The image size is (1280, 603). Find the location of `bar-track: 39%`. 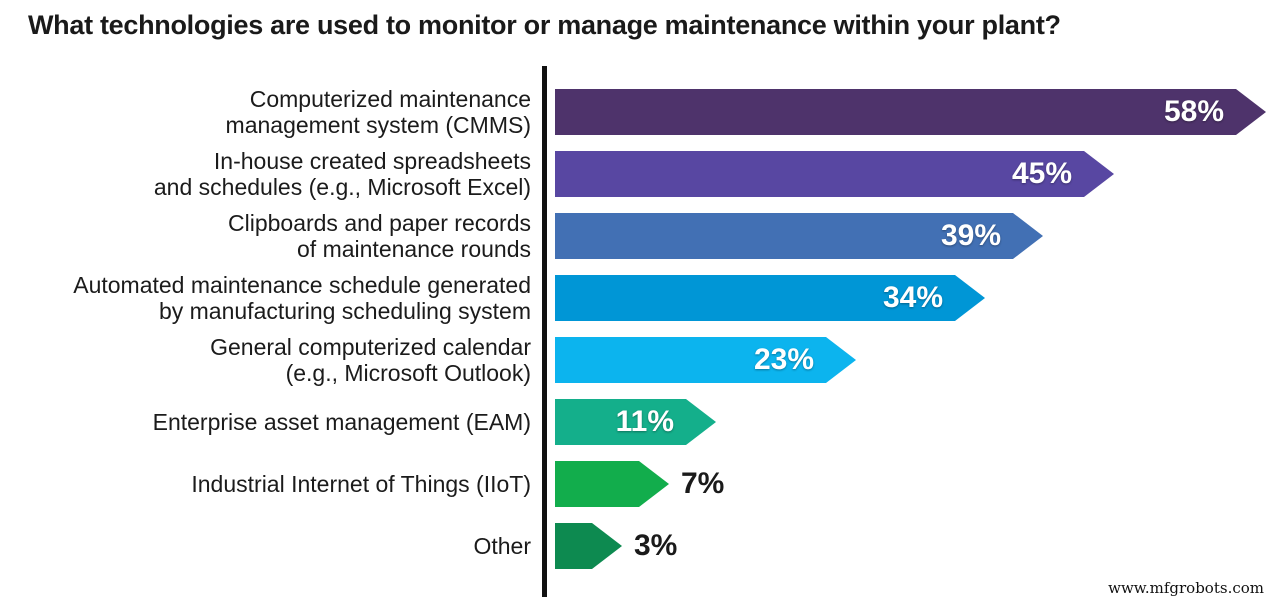

bar-track: 39% is located at coordinates (917, 236).